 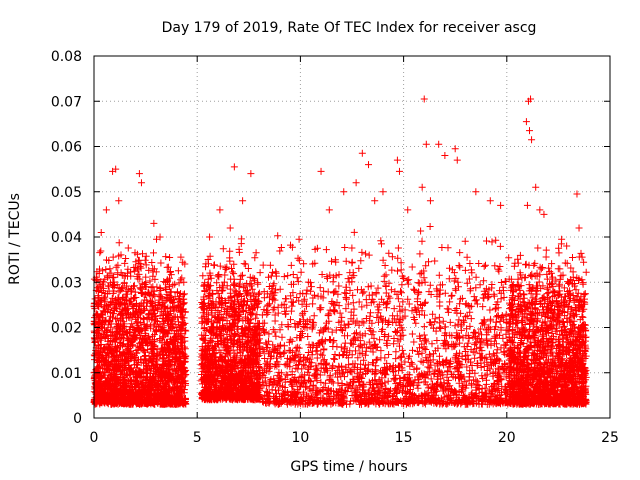 I want to click on x-tick-label: 20, so click(x=507, y=438).